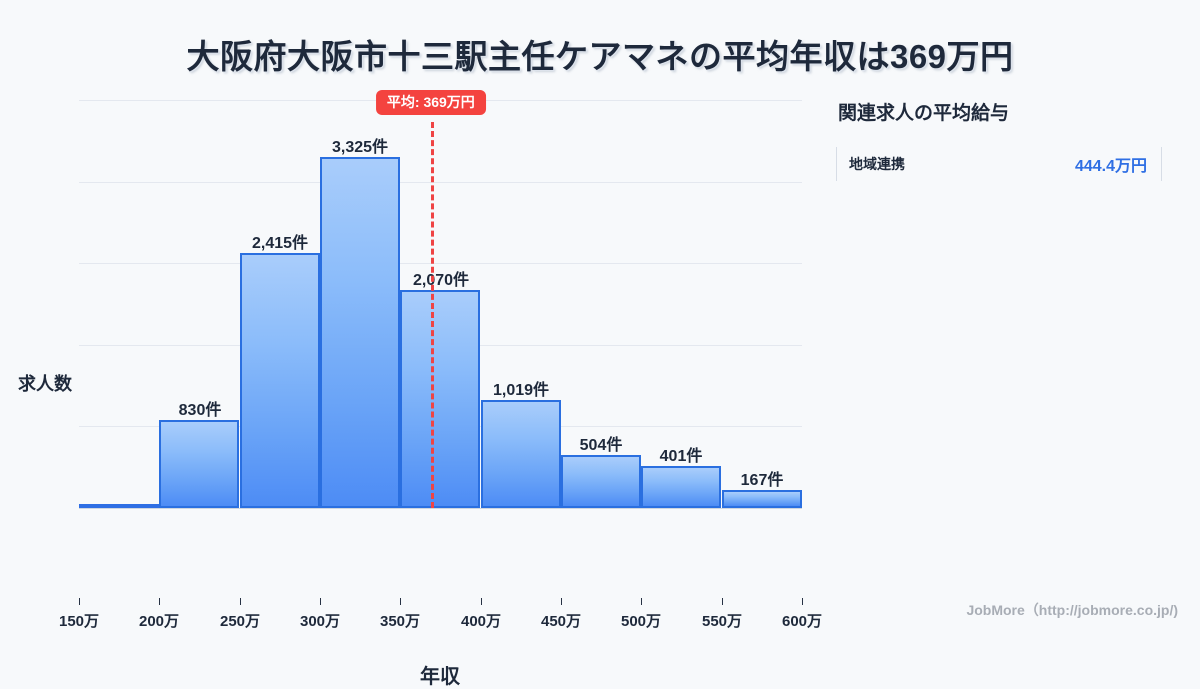 This screenshot has height=689, width=1200. I want to click on bar-value-label: 2,070件, so click(441, 280).